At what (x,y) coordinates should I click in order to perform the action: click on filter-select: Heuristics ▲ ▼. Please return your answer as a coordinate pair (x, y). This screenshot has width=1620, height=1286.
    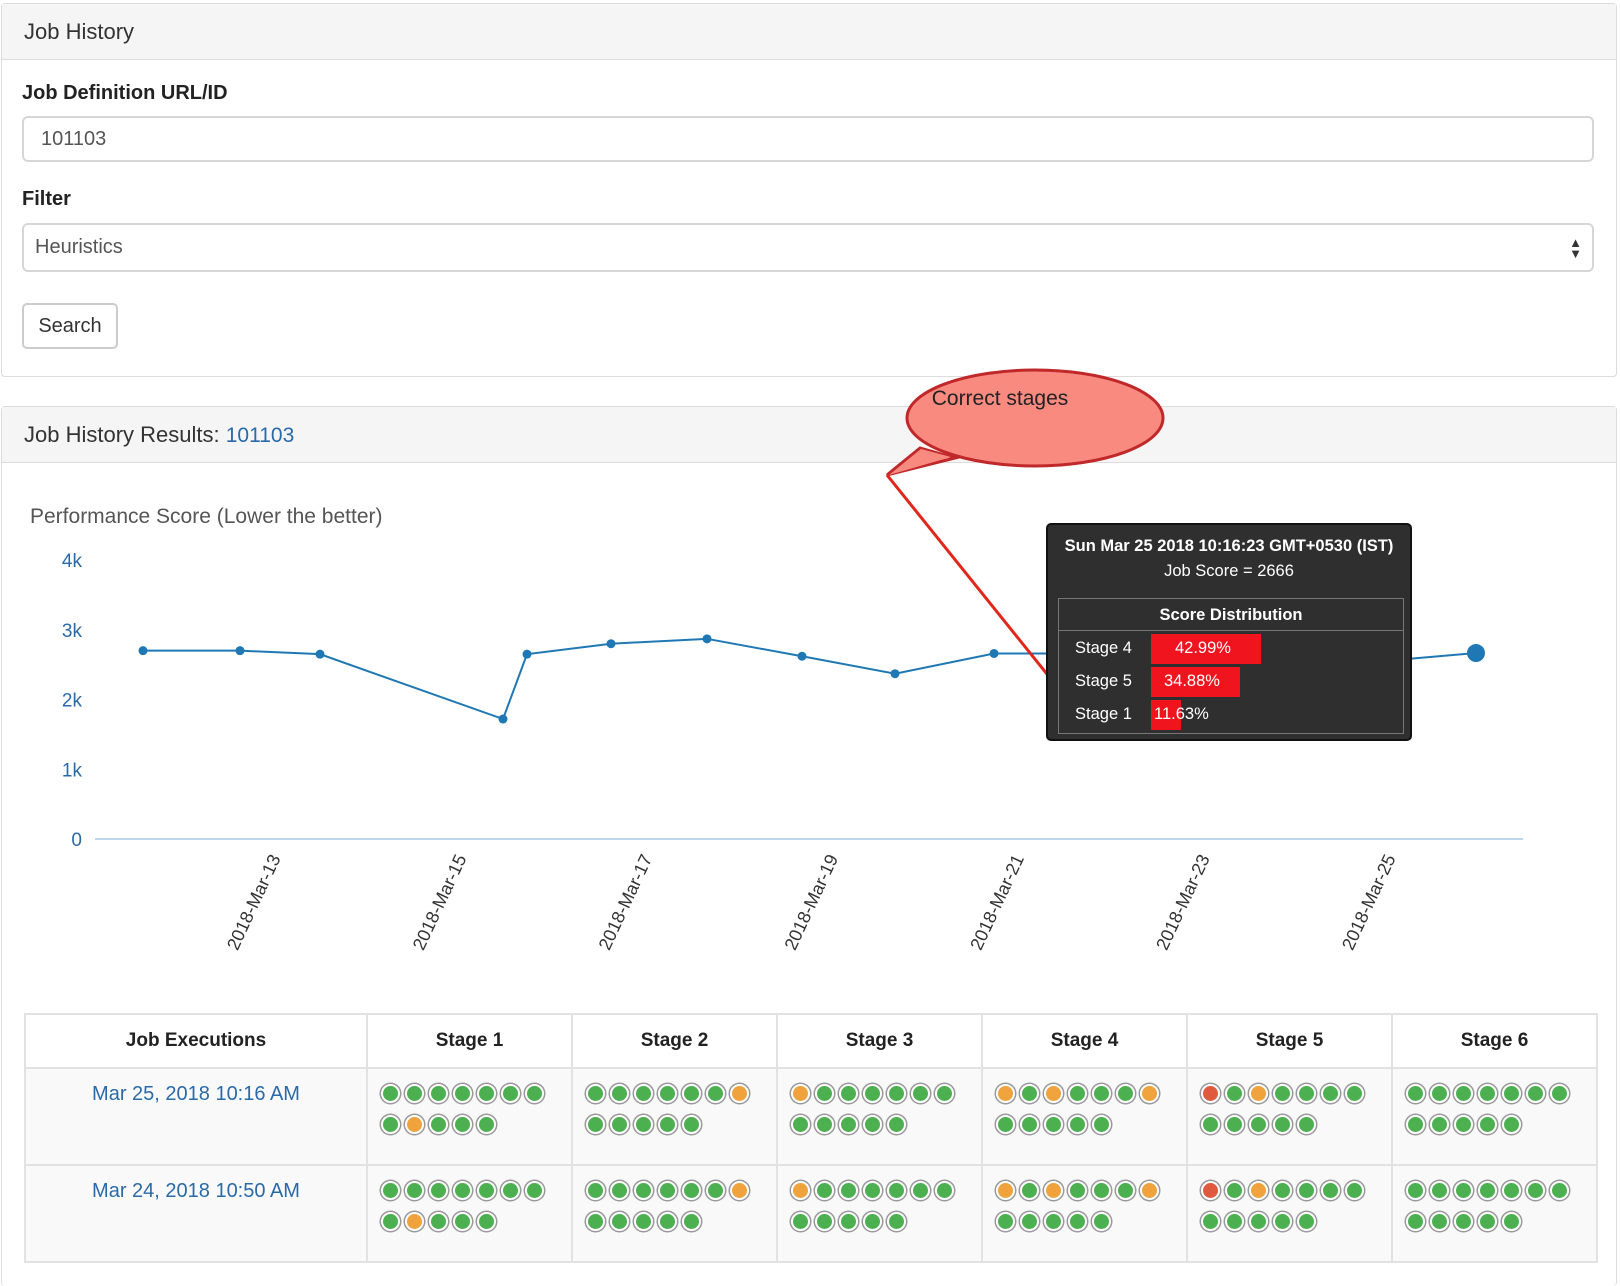
    Looking at the image, I should click on (808, 247).